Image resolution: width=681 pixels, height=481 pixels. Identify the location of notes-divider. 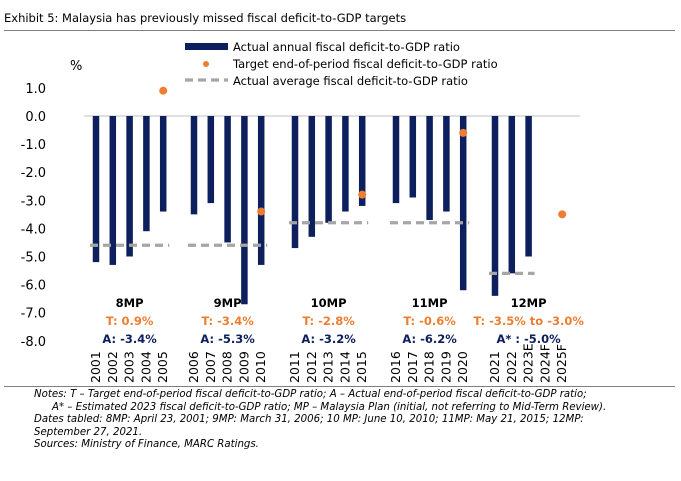
(339, 386).